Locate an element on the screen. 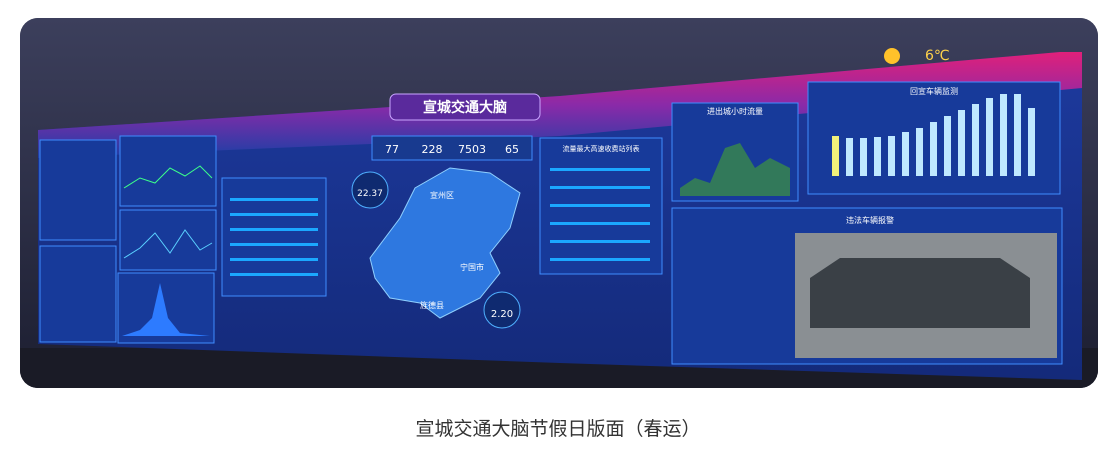  panel-title: 流量最大高速收费站列表 is located at coordinates (601, 148).